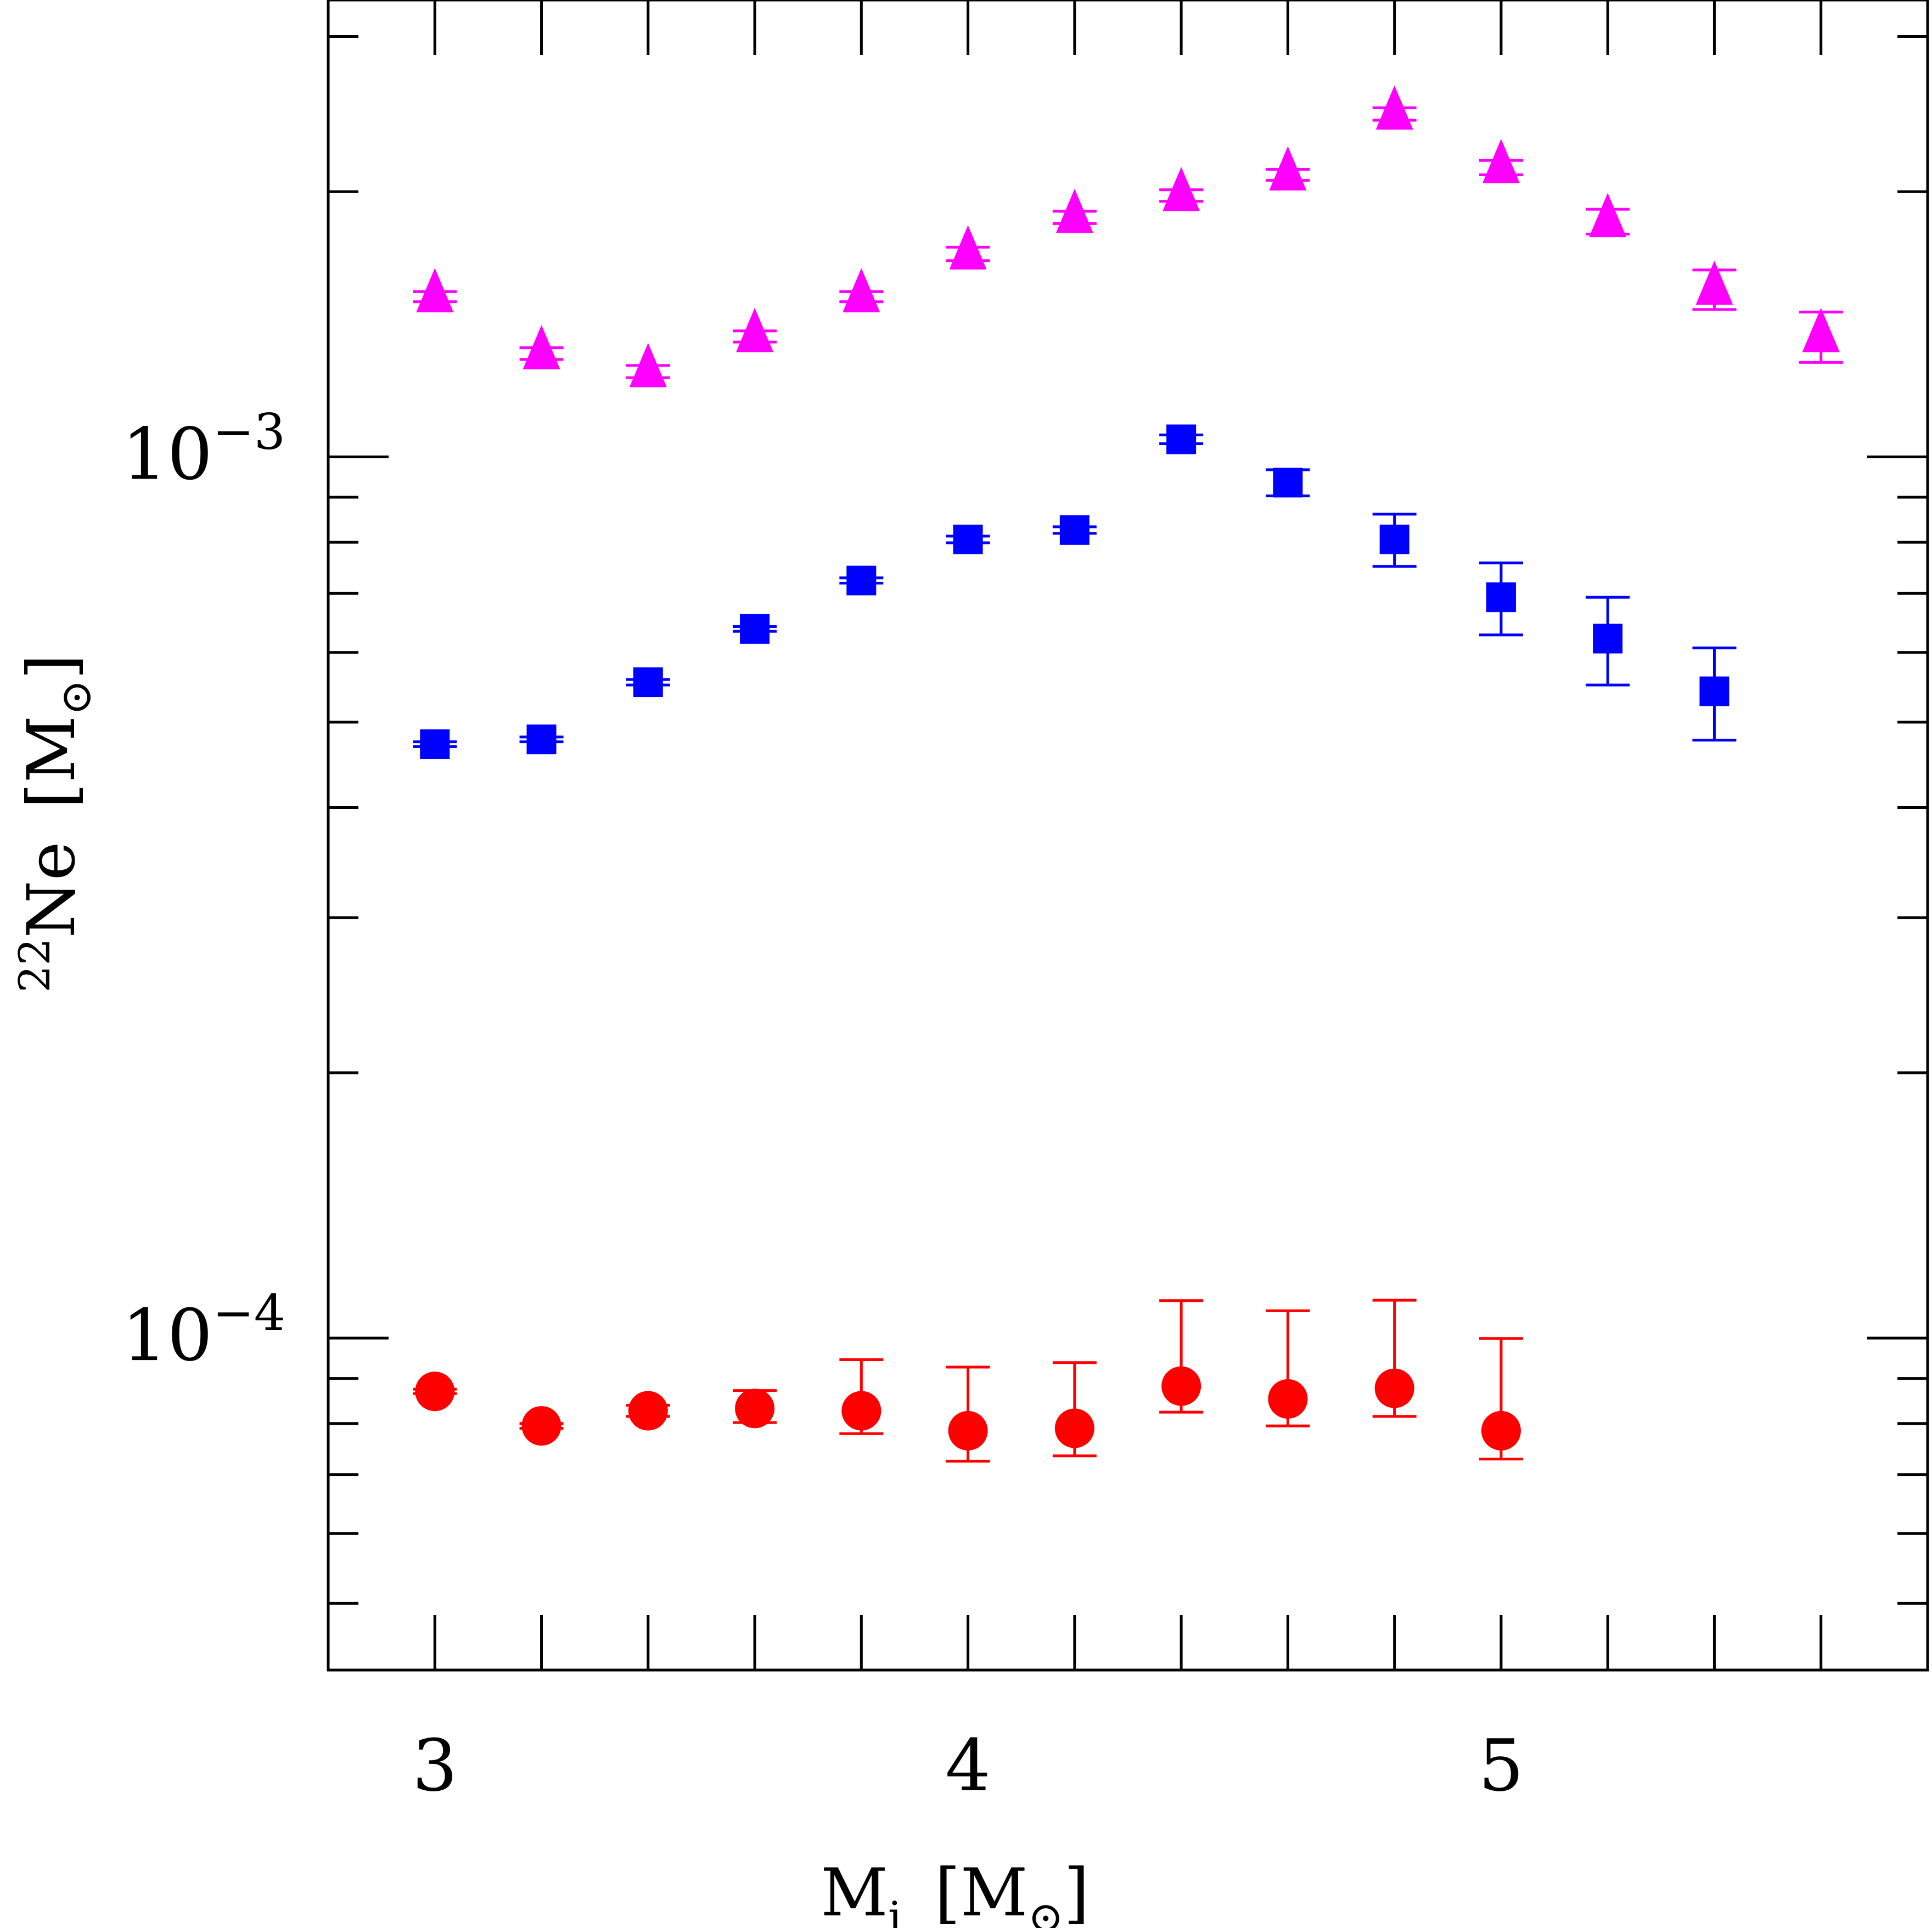 This screenshot has width=1932, height=1928. Describe the element at coordinates (1501, 1765) in the screenshot. I see `x-tick-label: 5` at that location.